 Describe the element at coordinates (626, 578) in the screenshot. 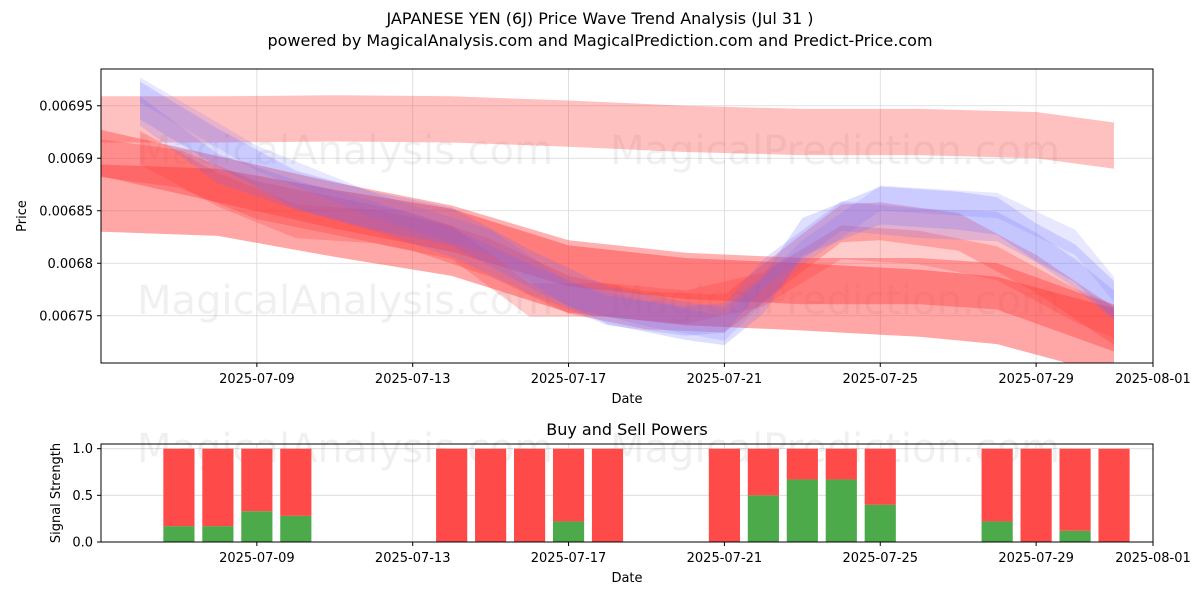

I see `power-x-axis-label: Date` at that location.